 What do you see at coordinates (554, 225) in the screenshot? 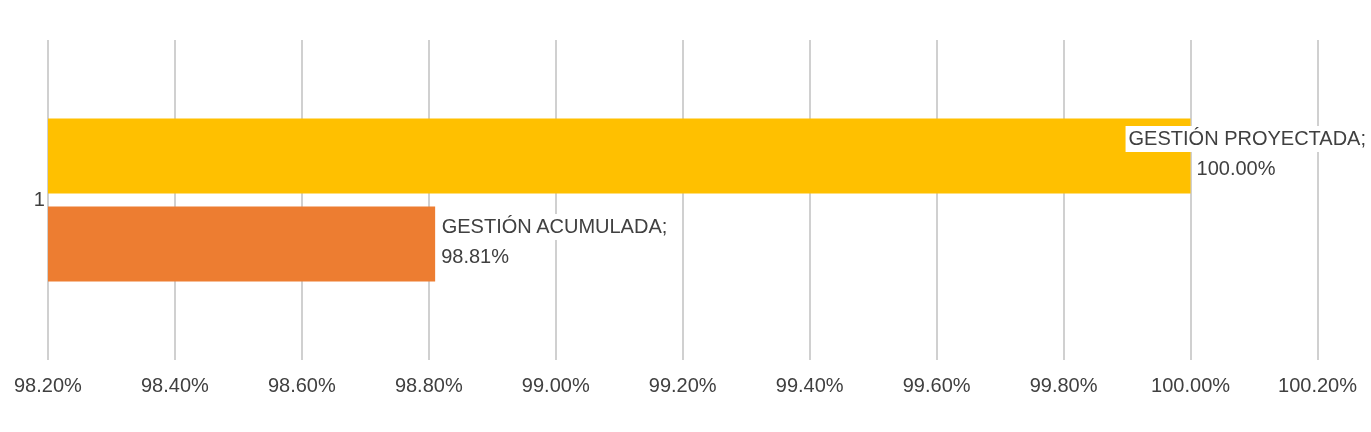
I see `series-label: GESTIÓN ACUMULADA;` at bounding box center [554, 225].